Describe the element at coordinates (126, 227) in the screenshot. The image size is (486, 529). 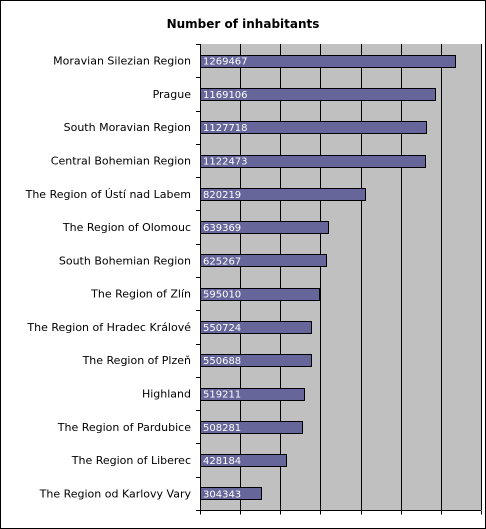
I see `category-label: The Region of Olomouc` at that location.